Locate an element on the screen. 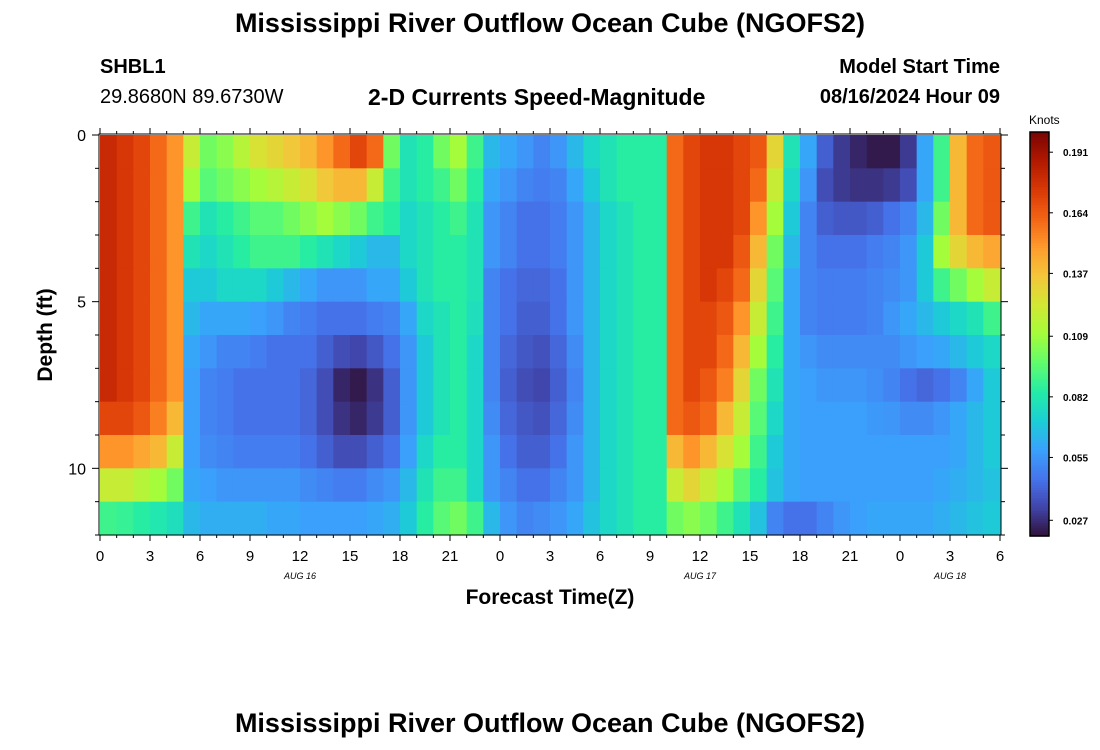  x-tick-label: 15 is located at coordinates (350, 556).